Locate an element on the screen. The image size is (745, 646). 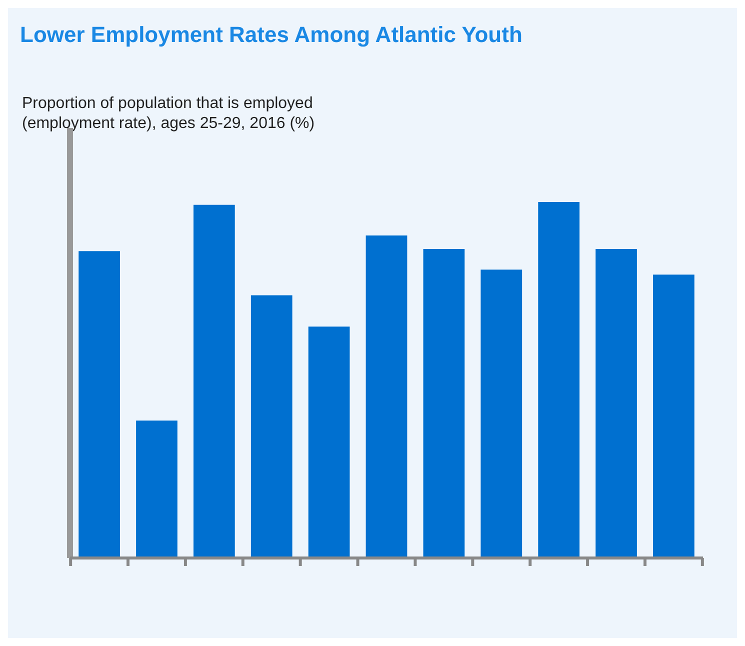
chart-subtitle: Proportion of population that is employed (employment rate), ages 25-29, 2016 (%) is located at coordinates (168, 113).